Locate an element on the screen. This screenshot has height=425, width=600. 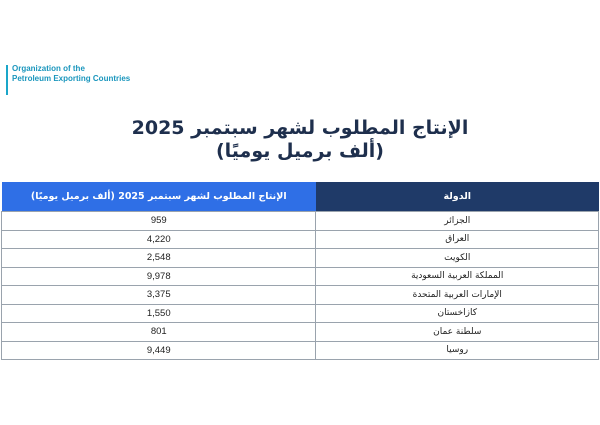
table-row: سلطنة عمان 801 is located at coordinates (299, 332).